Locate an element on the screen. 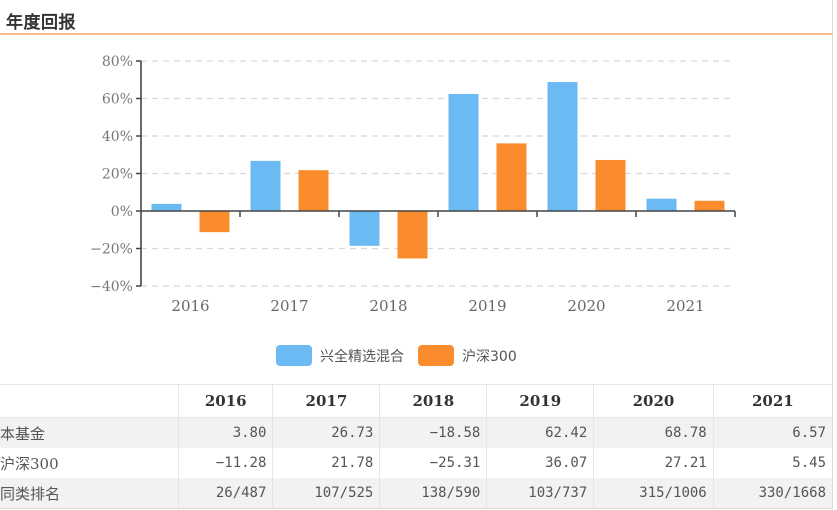  row-label: 同类排名 is located at coordinates (89, 493).